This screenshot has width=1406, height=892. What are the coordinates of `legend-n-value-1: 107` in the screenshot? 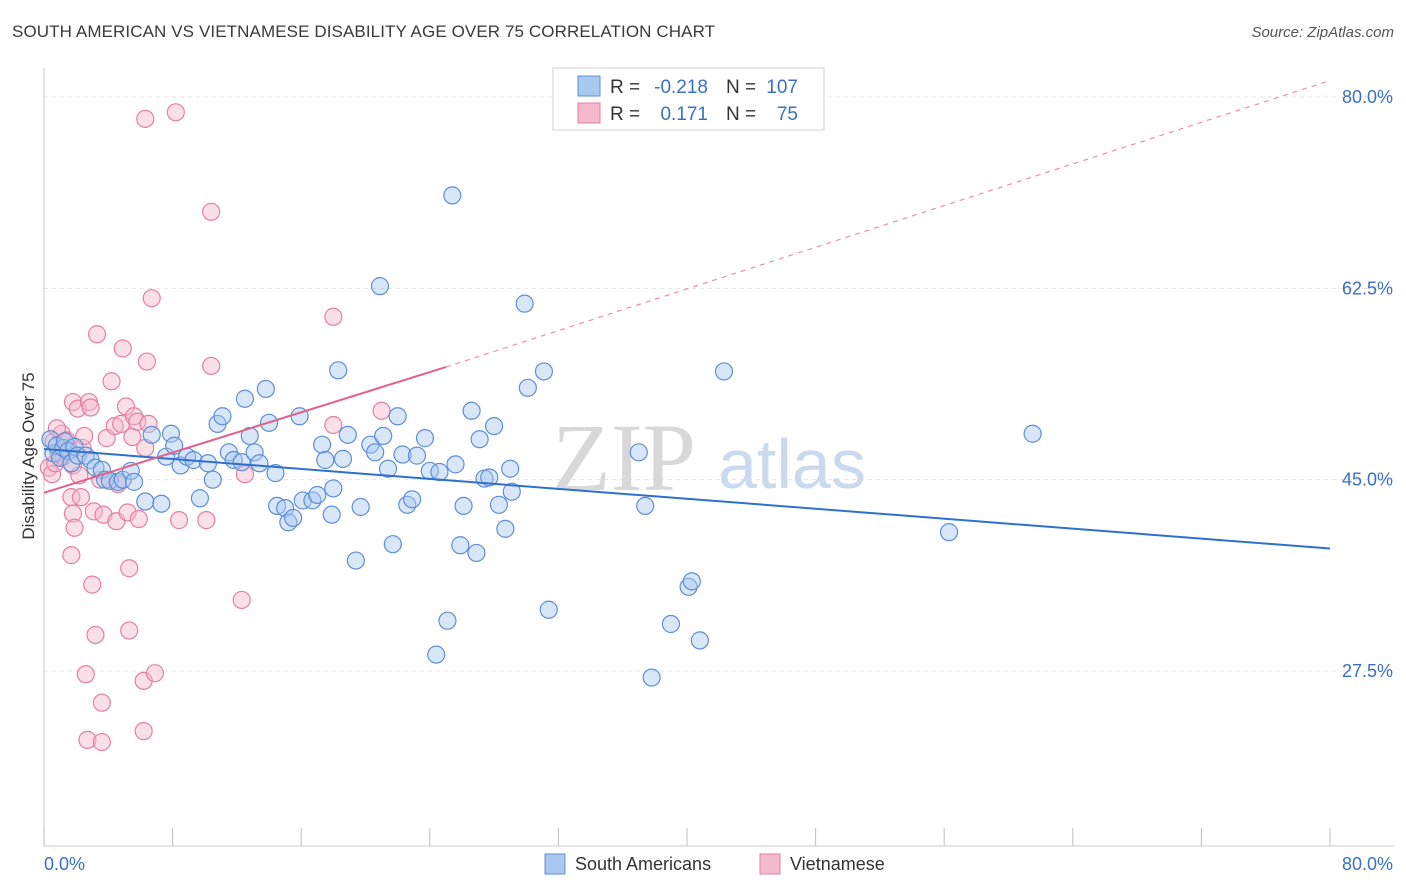 It's located at (782, 87).